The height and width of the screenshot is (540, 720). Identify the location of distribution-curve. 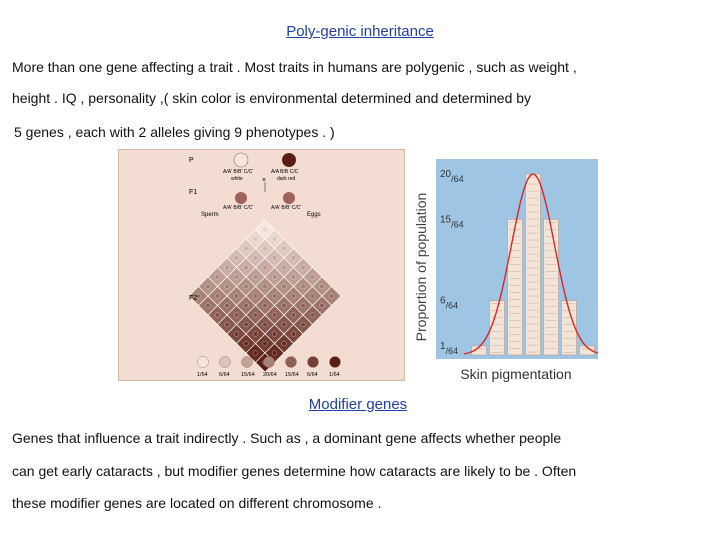
(531, 264).